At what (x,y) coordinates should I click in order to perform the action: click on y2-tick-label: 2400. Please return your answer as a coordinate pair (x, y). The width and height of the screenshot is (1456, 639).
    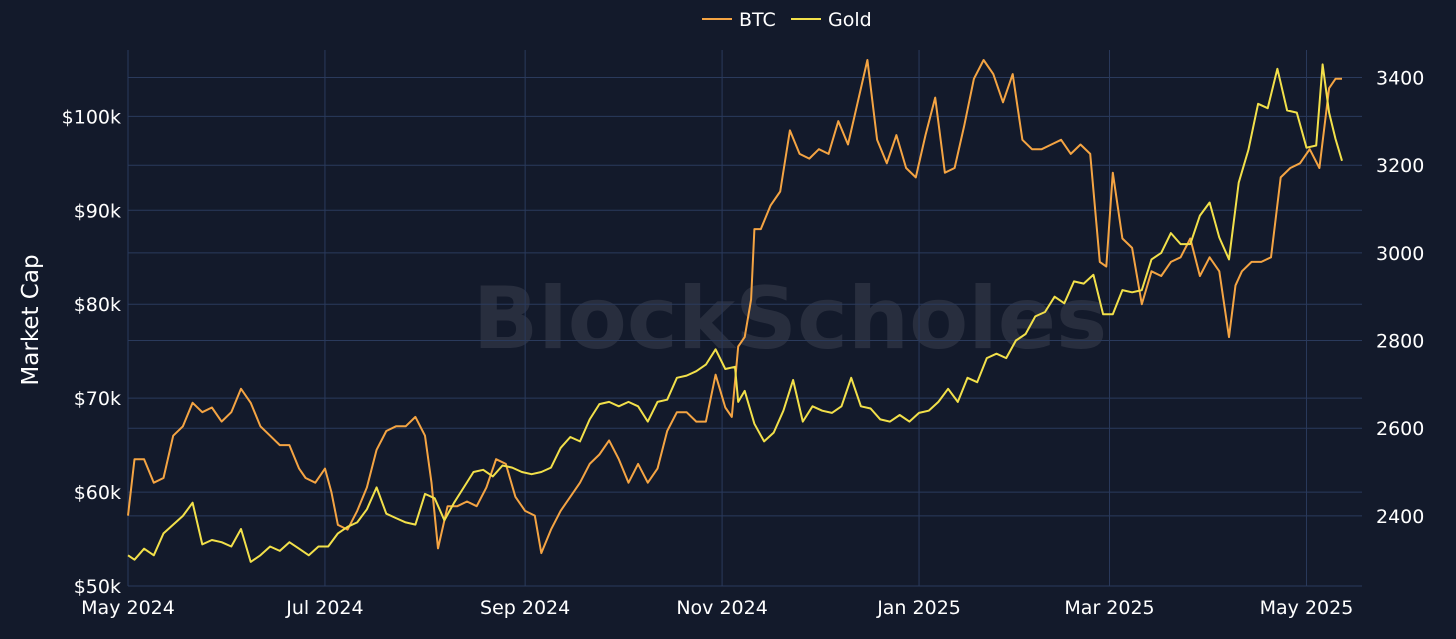
    Looking at the image, I should click on (1400, 517).